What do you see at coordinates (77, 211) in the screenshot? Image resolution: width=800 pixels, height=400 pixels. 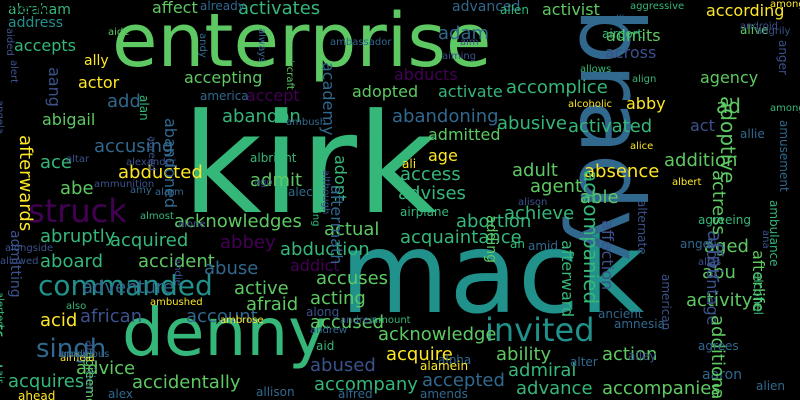 I see `word-struck: struck` at bounding box center [77, 211].